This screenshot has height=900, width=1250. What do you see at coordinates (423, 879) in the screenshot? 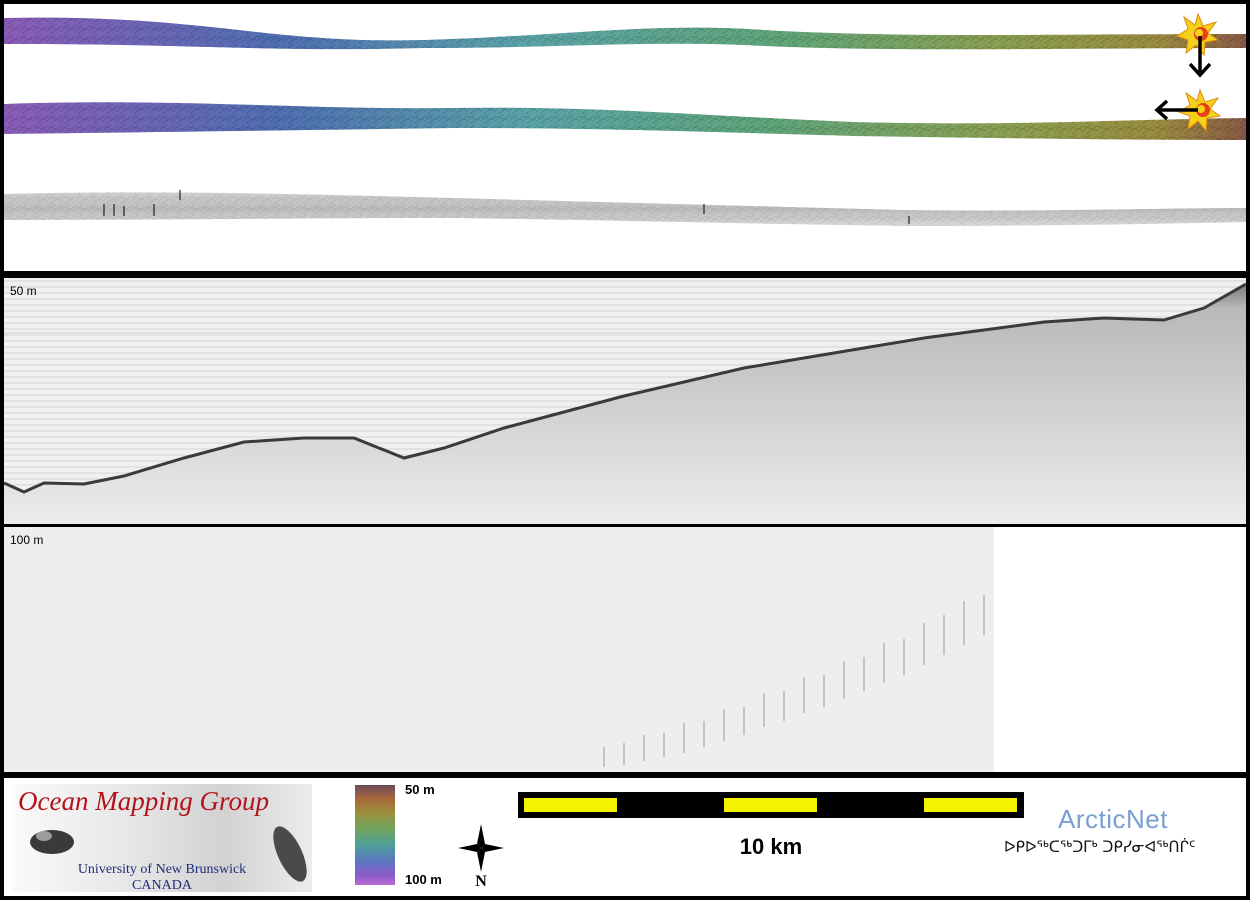
I see `color-bar-bottom-label: 100 m` at bounding box center [423, 879].